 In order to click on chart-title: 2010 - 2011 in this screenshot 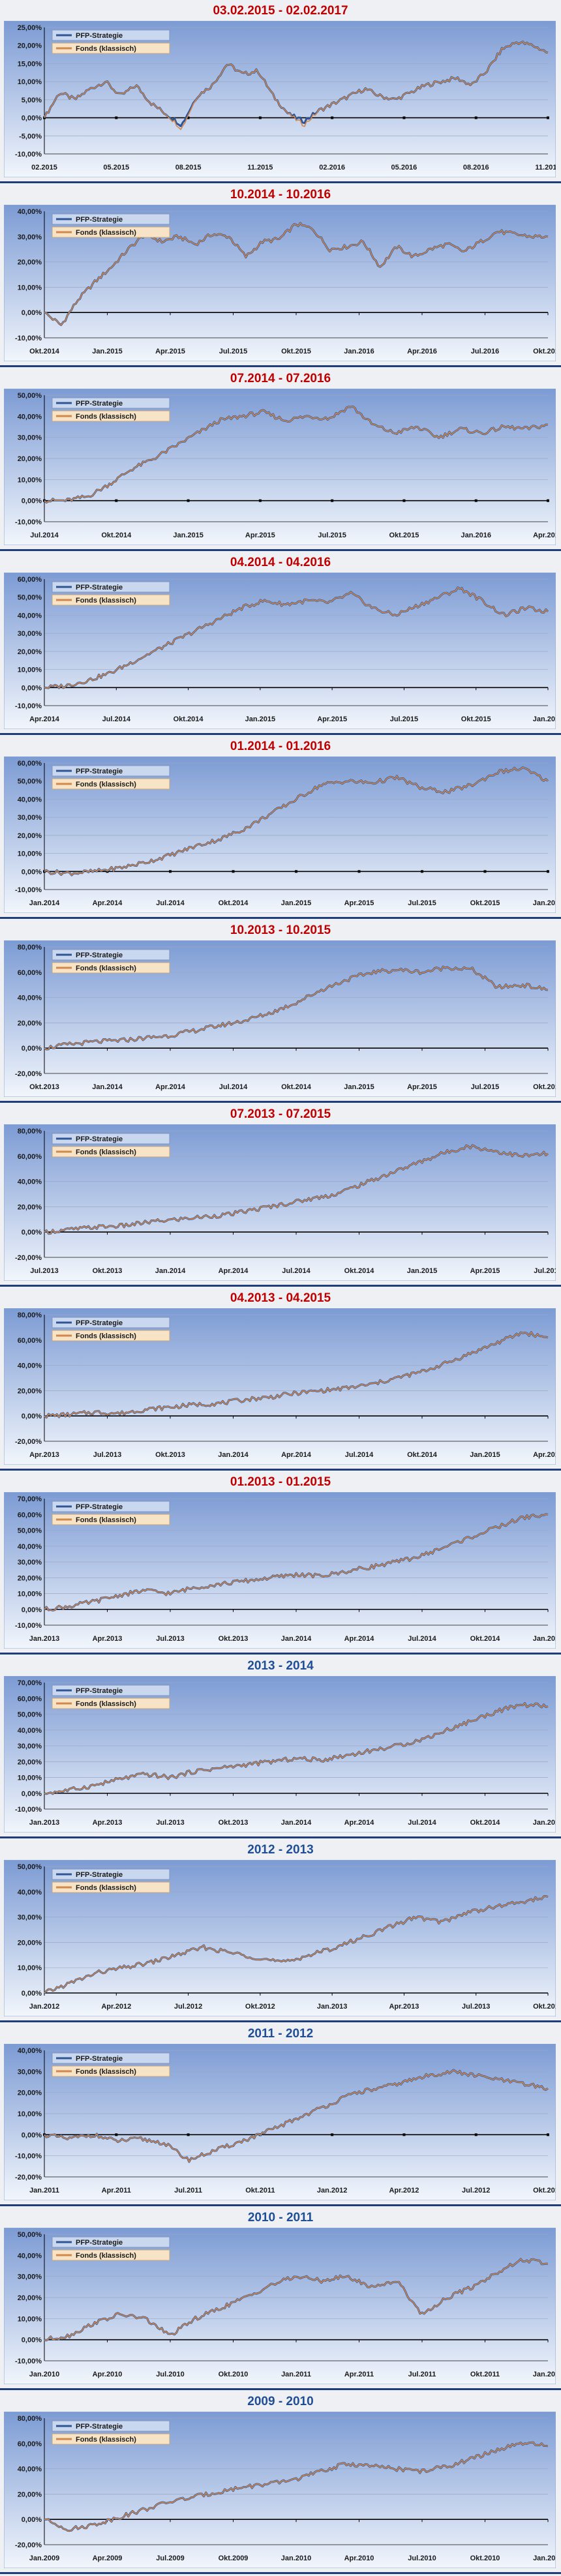, I will do `click(280, 2217)`.